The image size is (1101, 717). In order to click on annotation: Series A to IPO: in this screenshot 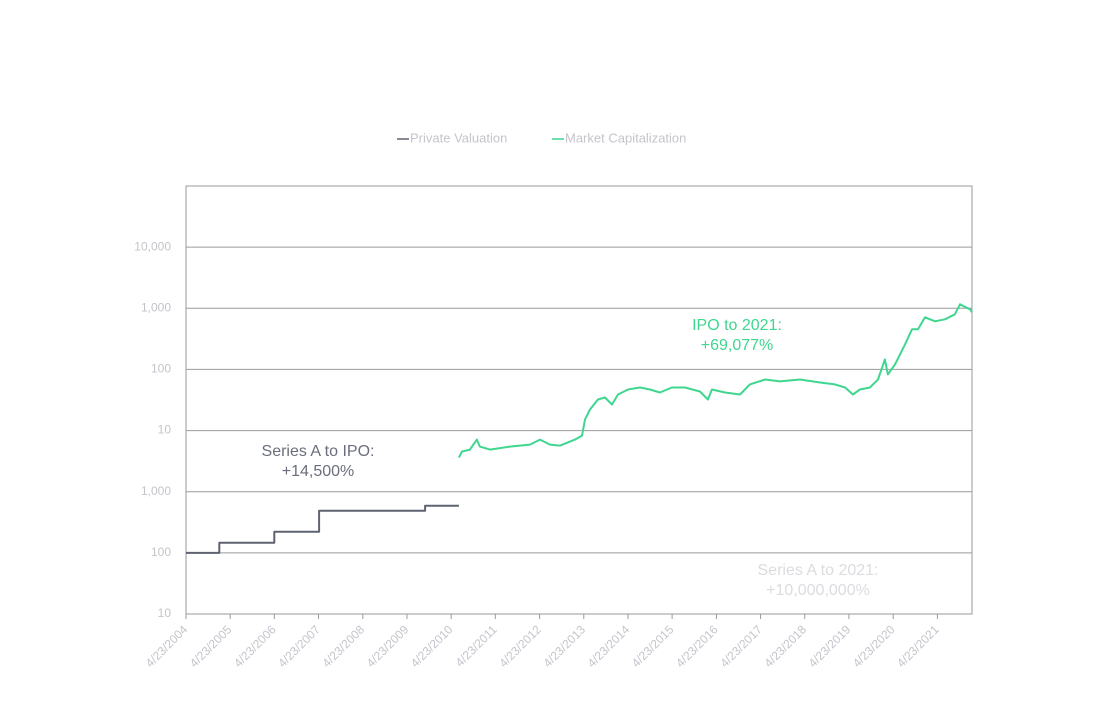, I will do `click(318, 451)`.